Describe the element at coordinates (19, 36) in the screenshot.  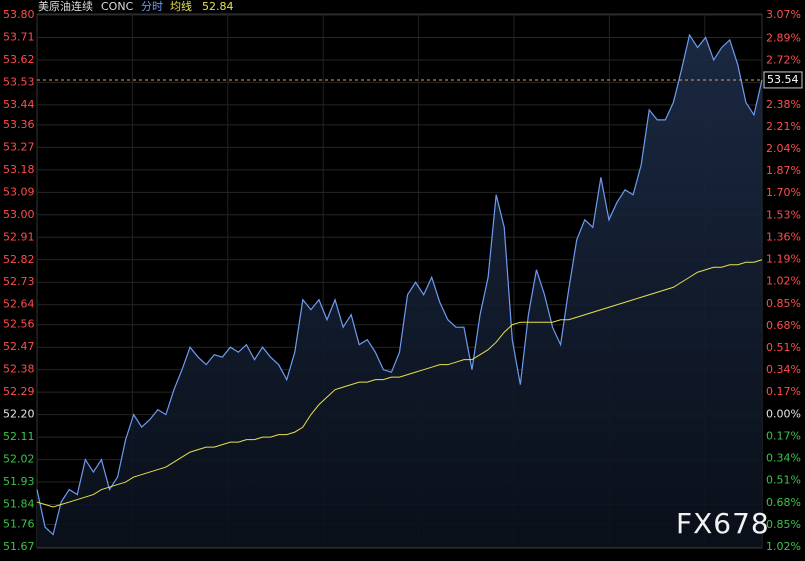
I see `y-tick-label: 53.71` at that location.